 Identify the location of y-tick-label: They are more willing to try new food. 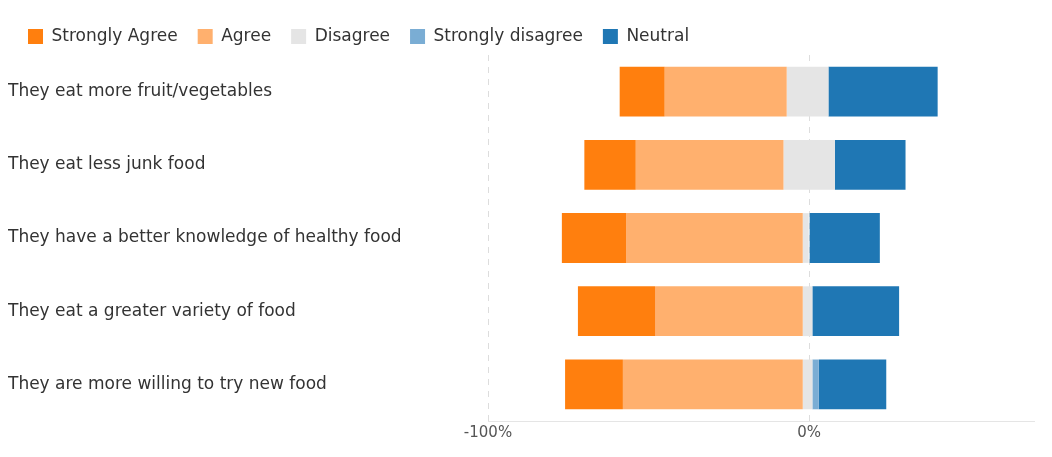
(167, 382).